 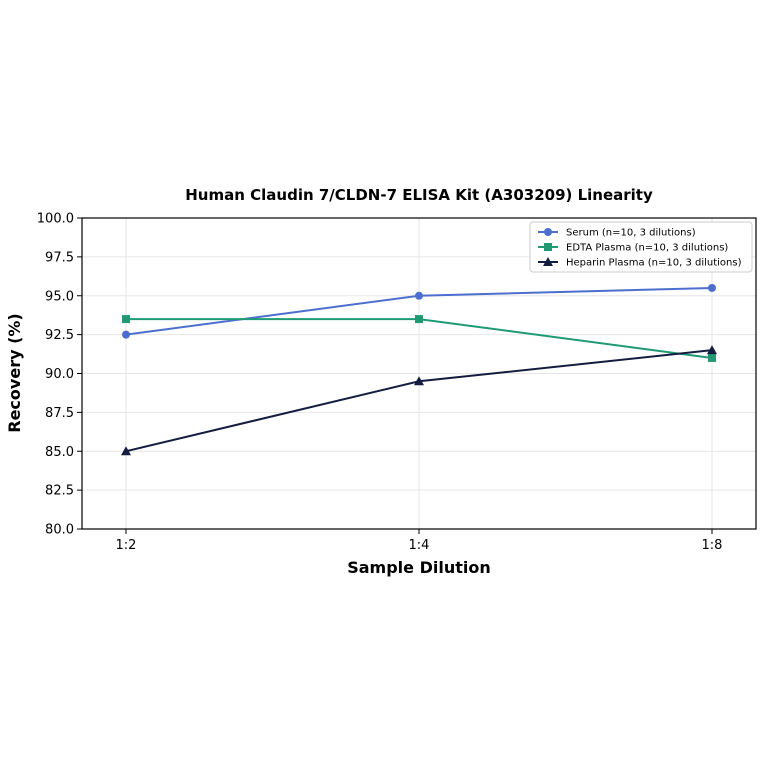 What do you see at coordinates (631, 233) in the screenshot?
I see `legend-label: Serum (n=10, 3 dilutions)` at bounding box center [631, 233].